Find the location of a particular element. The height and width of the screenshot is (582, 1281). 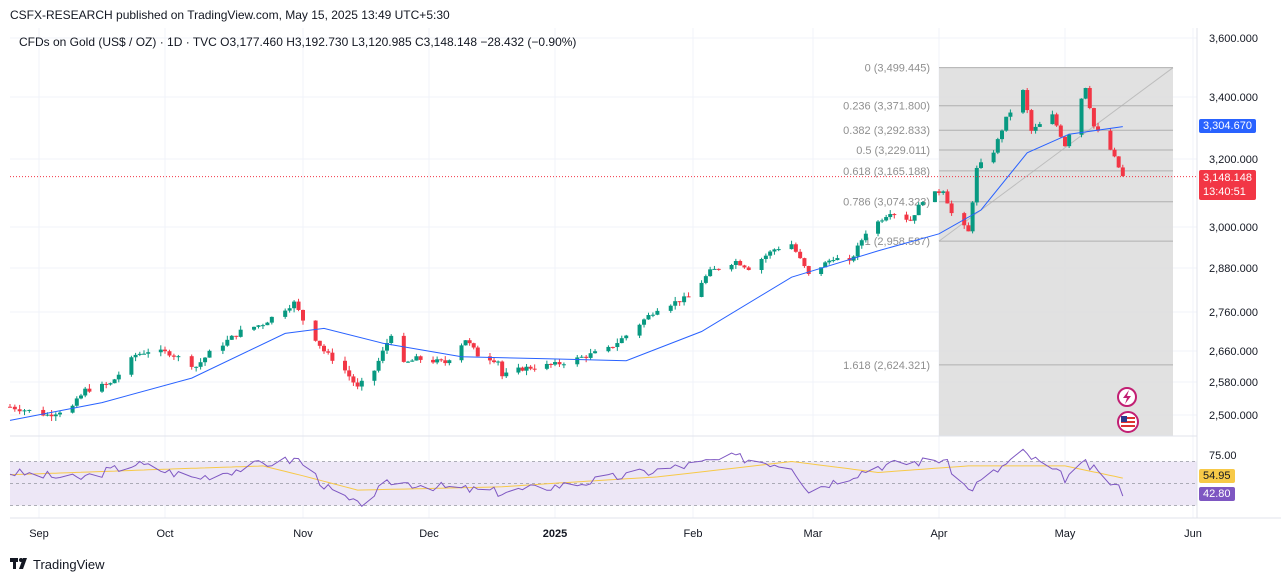

time-axis: Sep Oct Nov Dec 2025 Feb Mar Apr May Jun is located at coordinates (615, 534).